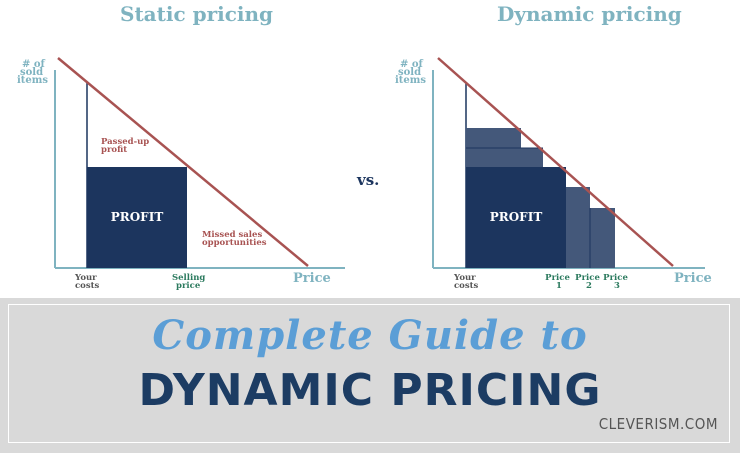  Describe the element at coordinates (559, 282) in the screenshot. I see `dynamic-price1-label: Price 1` at that location.